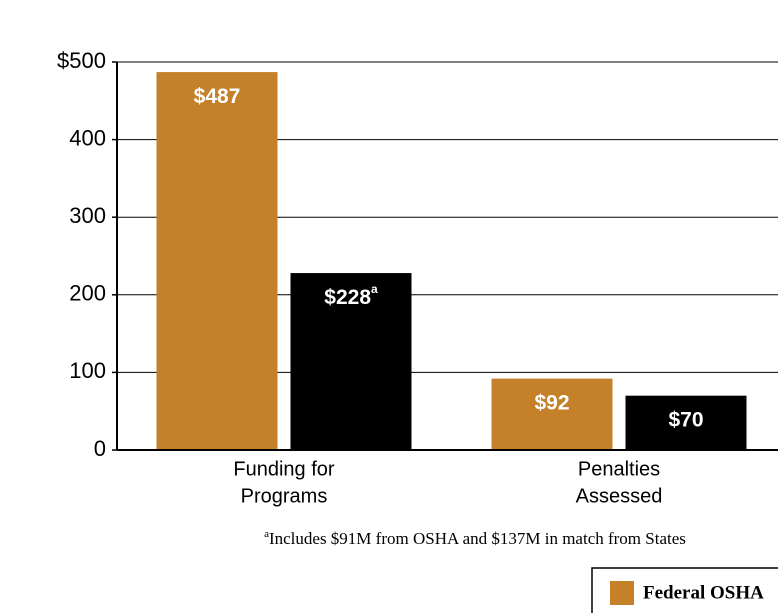 The image size is (778, 613). I want to click on value-label: $92, so click(551, 402).